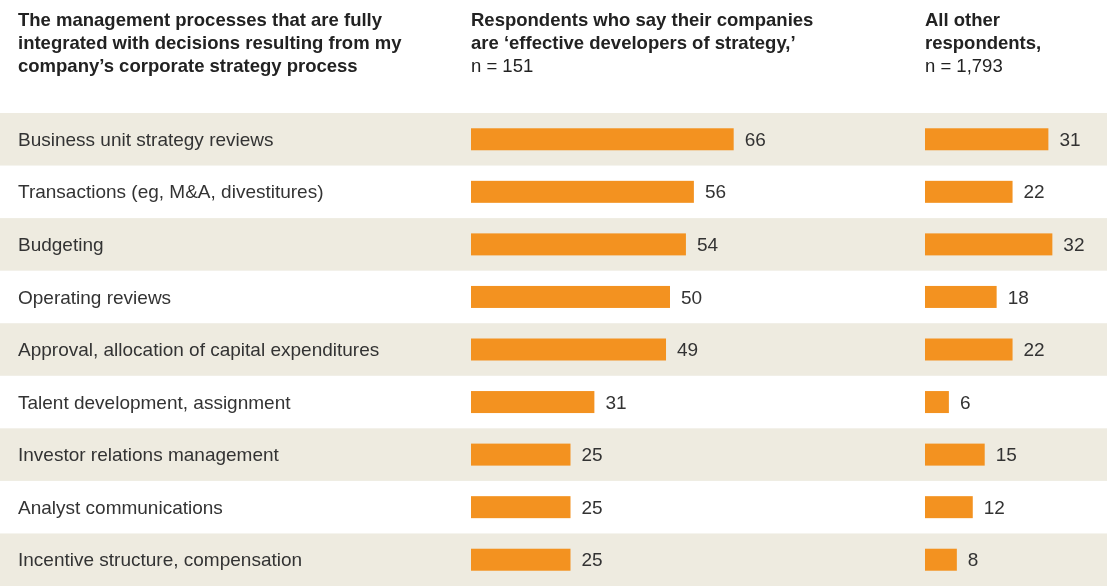 The width and height of the screenshot is (1107, 586). I want to click on data-label: 6, so click(965, 402).